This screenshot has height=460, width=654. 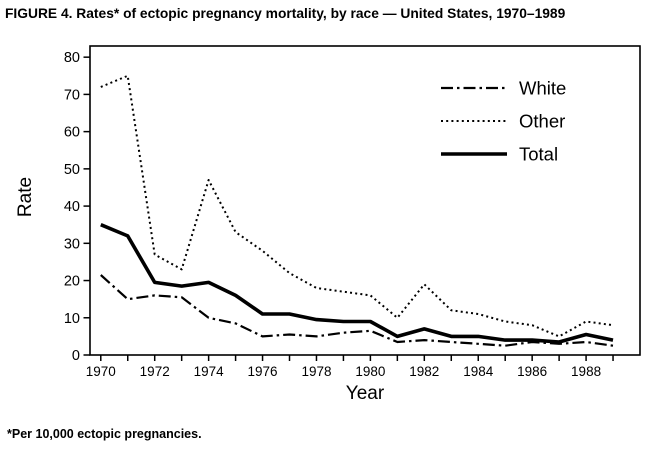 I want to click on x-tick-label: 1978, so click(x=316, y=371).